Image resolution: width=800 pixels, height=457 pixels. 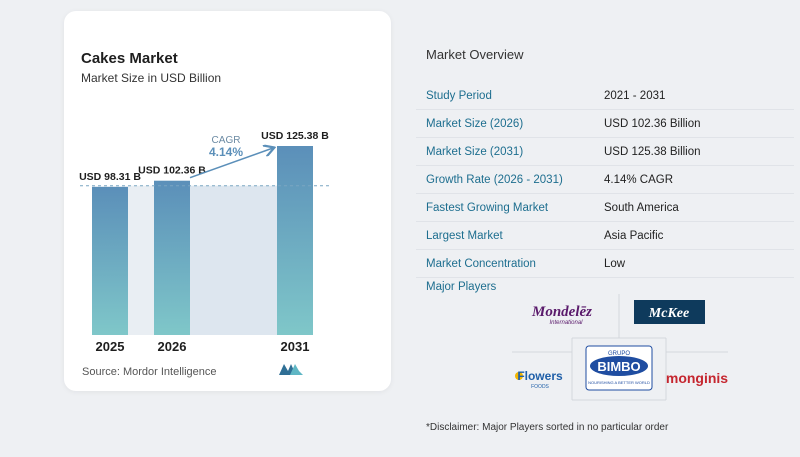 What do you see at coordinates (231, 163) in the screenshot?
I see `cagr-arrow` at bounding box center [231, 163].